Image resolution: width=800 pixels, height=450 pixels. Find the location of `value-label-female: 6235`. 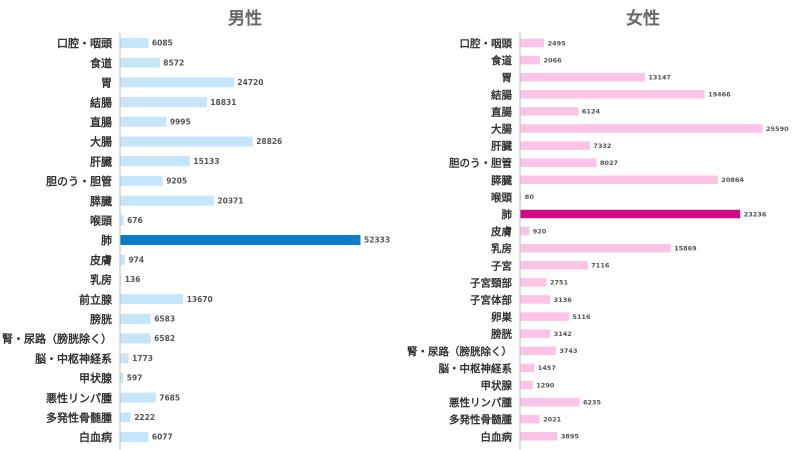

value-label-female: 6235 is located at coordinates (592, 402).